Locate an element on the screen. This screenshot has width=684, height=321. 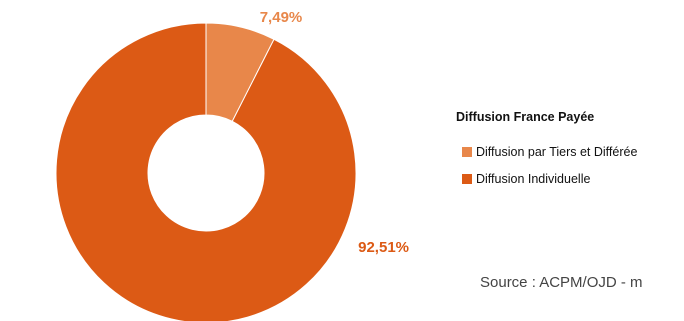
legend-label-diffusion-par-tiers: Diffusion par Tiers et Différée is located at coordinates (557, 152).